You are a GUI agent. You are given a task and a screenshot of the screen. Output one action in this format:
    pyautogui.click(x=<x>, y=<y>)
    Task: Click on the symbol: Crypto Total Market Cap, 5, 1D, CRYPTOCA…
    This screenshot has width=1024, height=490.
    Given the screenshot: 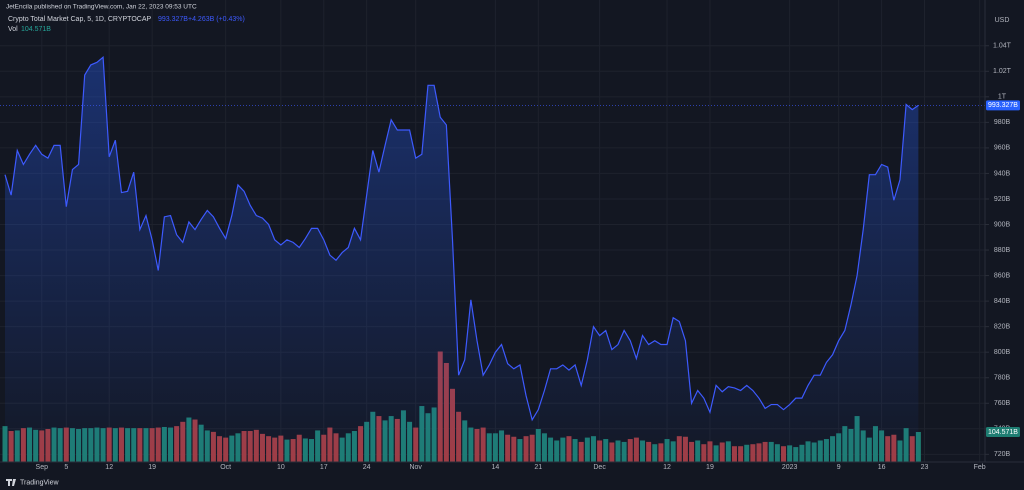 What is the action you would take?
    pyautogui.click(x=79, y=19)
    